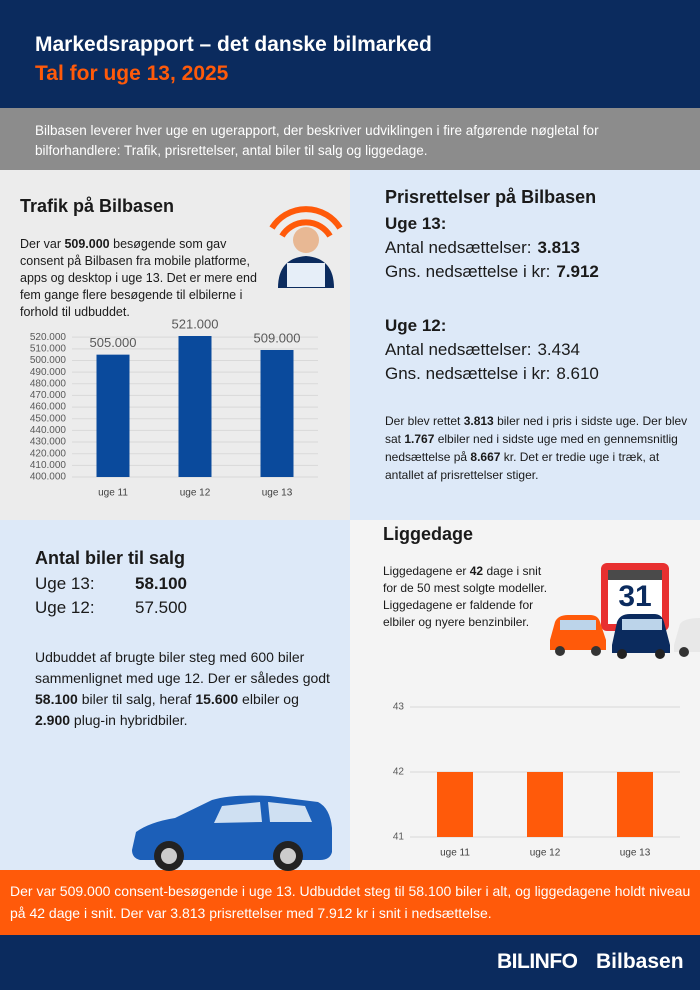 The width and height of the screenshot is (700, 990). I want to click on stat-value: 7.912, so click(577, 271).